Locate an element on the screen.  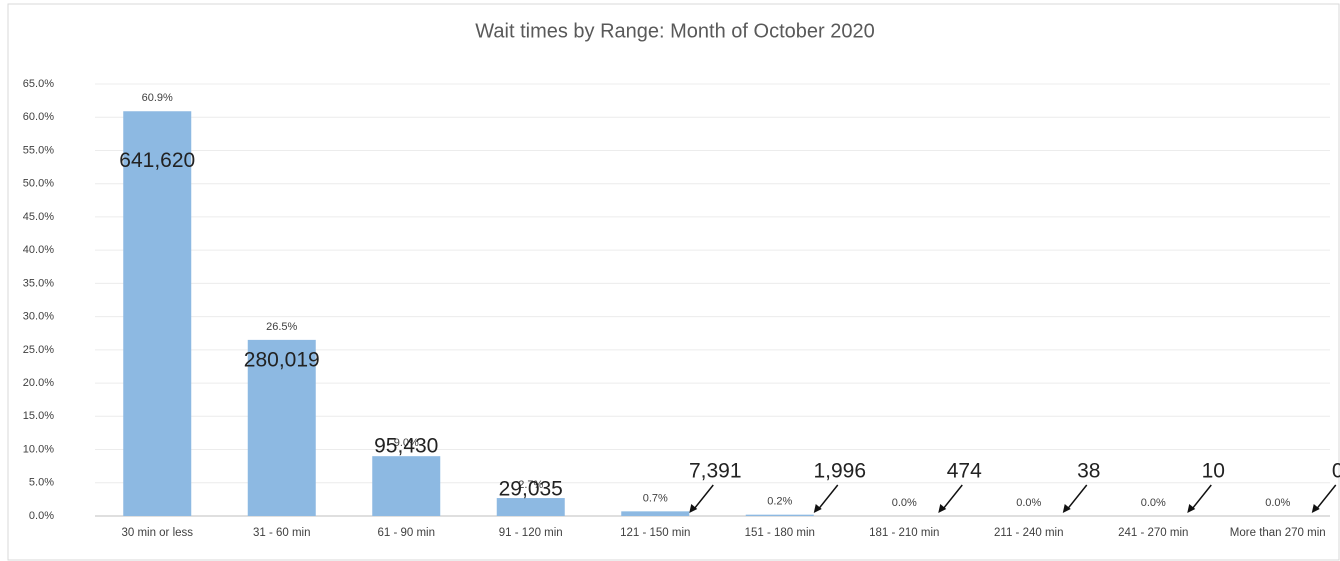
value-label: 60.9% is located at coordinates (157, 98).